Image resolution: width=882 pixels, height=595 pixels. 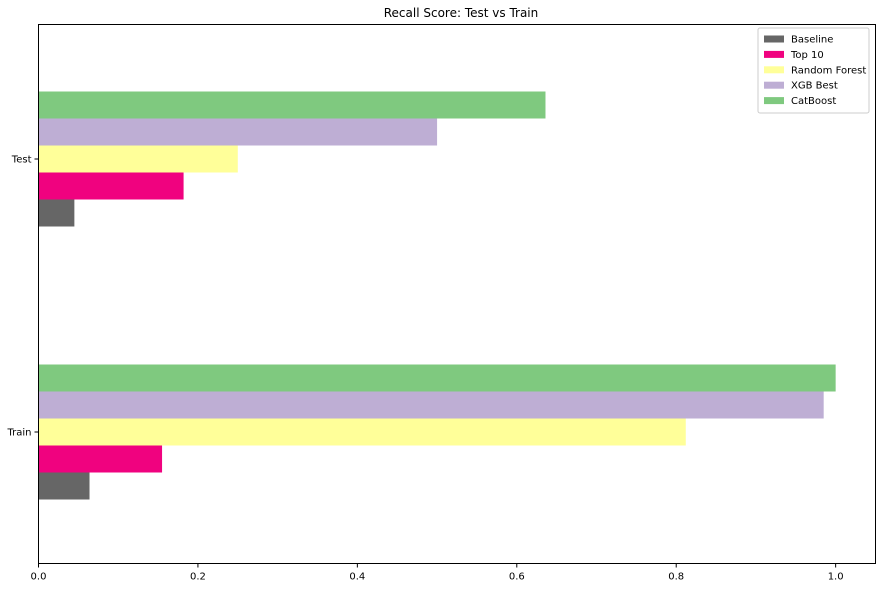 What do you see at coordinates (774, 101) in the screenshot?
I see `legend-swatch-catboost` at bounding box center [774, 101].